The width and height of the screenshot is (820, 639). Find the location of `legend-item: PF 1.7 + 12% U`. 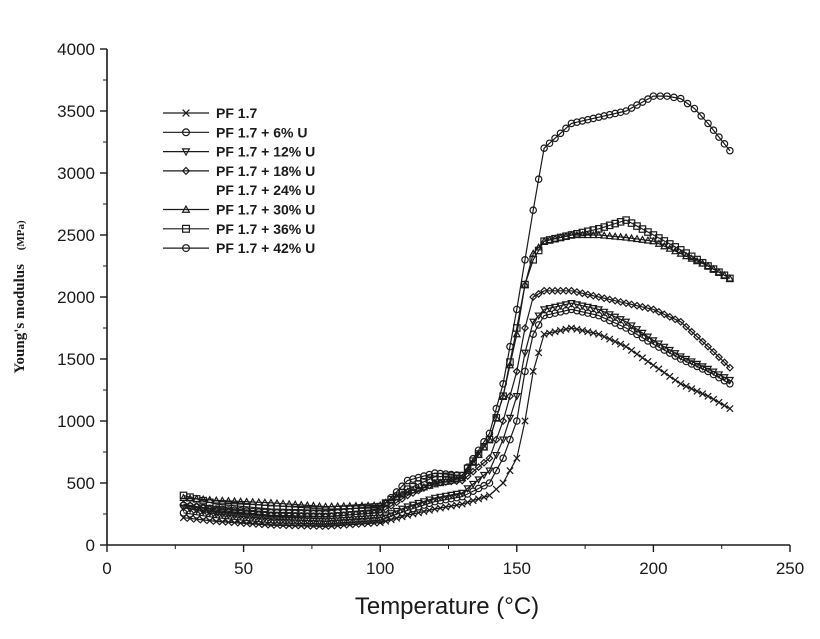

legend-item: PF 1.7 + 12% U is located at coordinates (239, 152).